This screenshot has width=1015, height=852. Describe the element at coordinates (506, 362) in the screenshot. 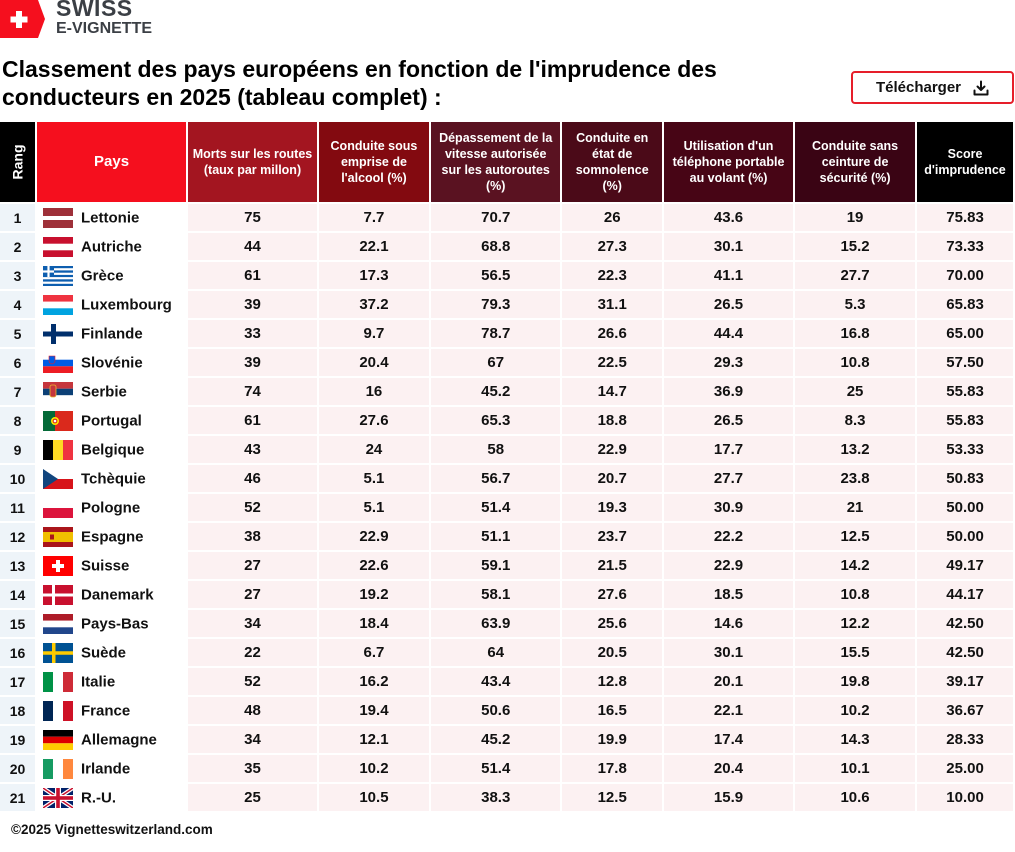

I see `table-row: 6 Slovénie 39 20.4 67 22.5 29.3 10.8 57.50` at that location.